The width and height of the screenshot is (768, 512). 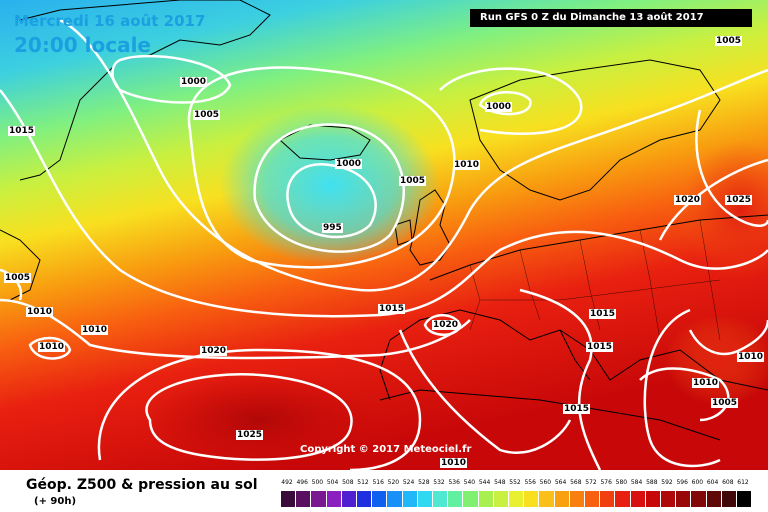 What do you see at coordinates (378, 482) in the screenshot?
I see `legend-tick-label: 516` at bounding box center [378, 482].